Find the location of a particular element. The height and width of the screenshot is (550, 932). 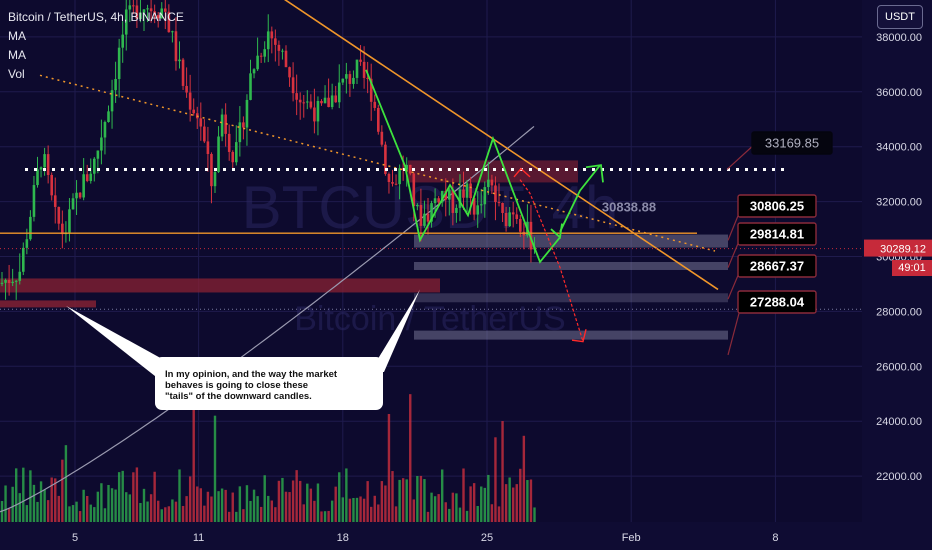

time-tick-label: 5 is located at coordinates (75, 538).